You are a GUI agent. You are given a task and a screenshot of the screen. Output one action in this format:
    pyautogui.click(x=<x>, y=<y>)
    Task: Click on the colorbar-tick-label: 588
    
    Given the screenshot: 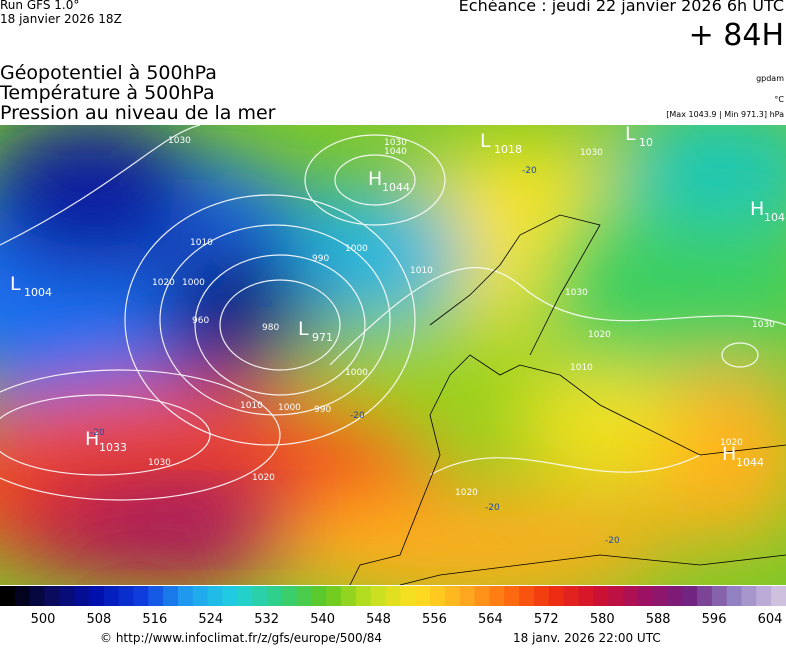 What is the action you would take?
    pyautogui.click(x=658, y=619)
    